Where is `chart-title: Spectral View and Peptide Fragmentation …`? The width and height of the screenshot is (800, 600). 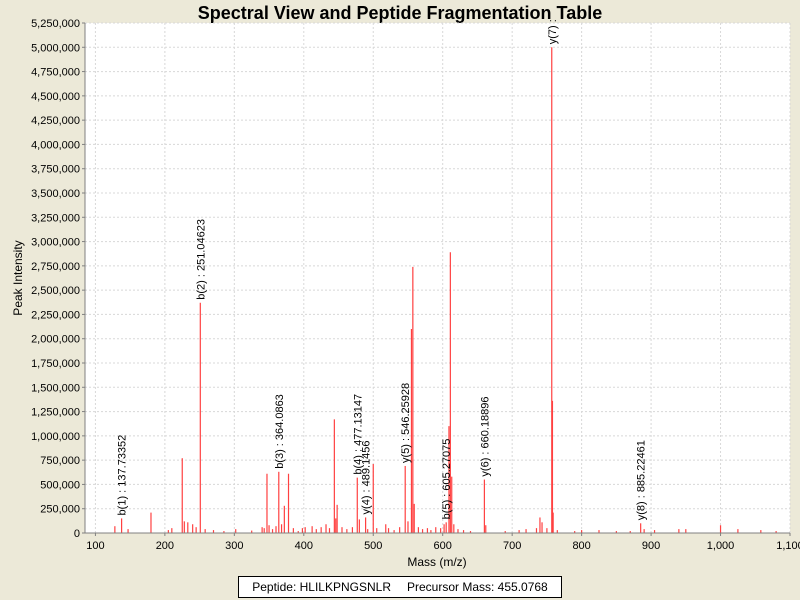
chart-title: Spectral View and Peptide Fragmentation … is located at coordinates (400, 13).